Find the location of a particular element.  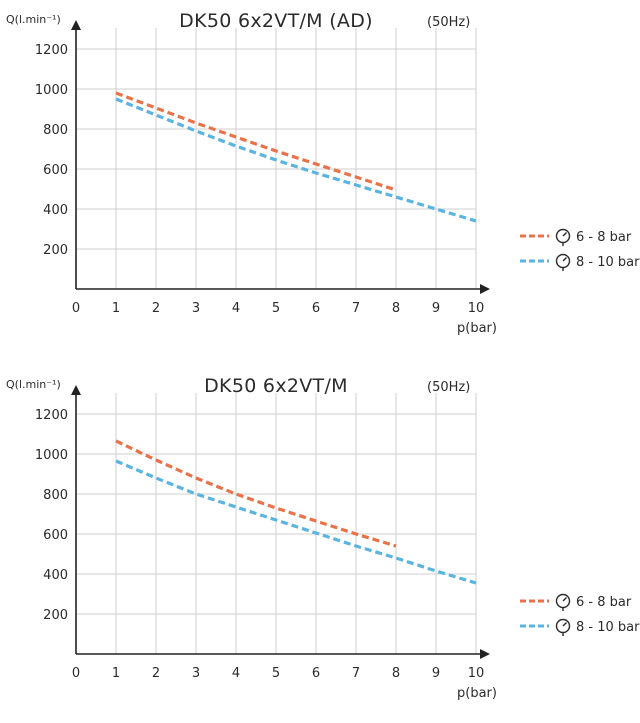

chart-title: DK50 6x2VT/M (AD) is located at coordinates (276, 21).